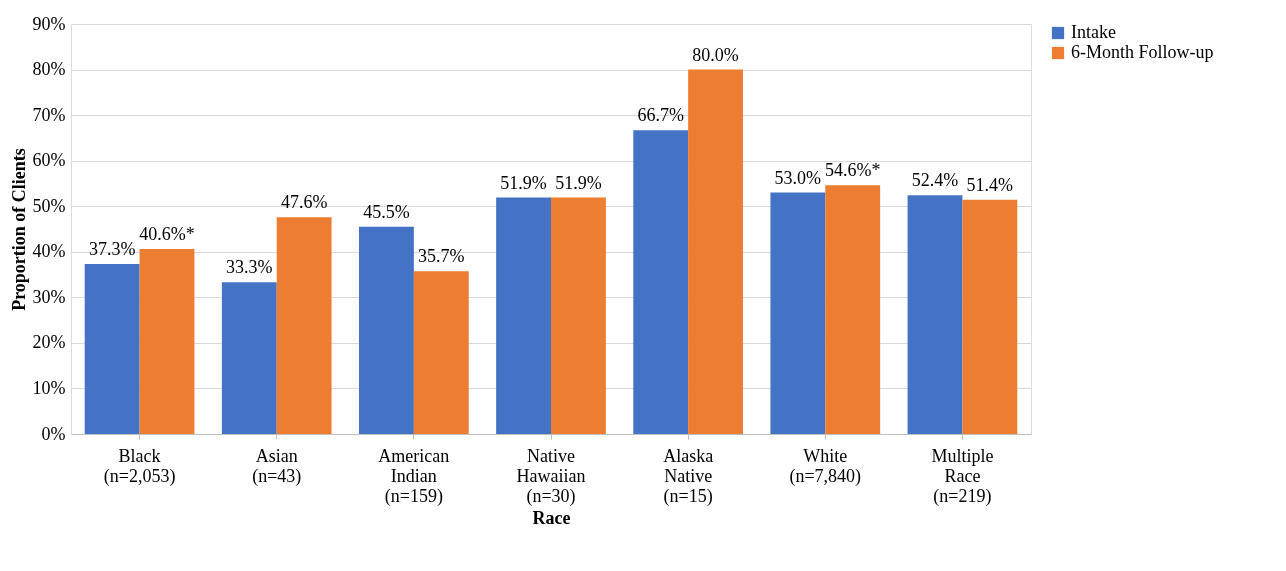 This screenshot has height=571, width=1286. I want to click on data-label: 66.7%, so click(660, 115).